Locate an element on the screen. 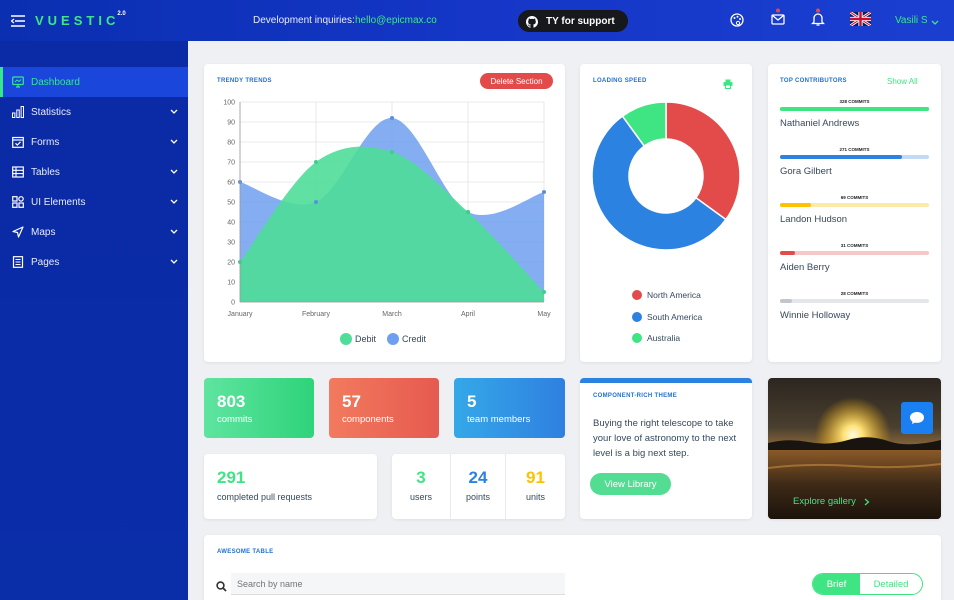  legend-label: South America is located at coordinates (675, 316).